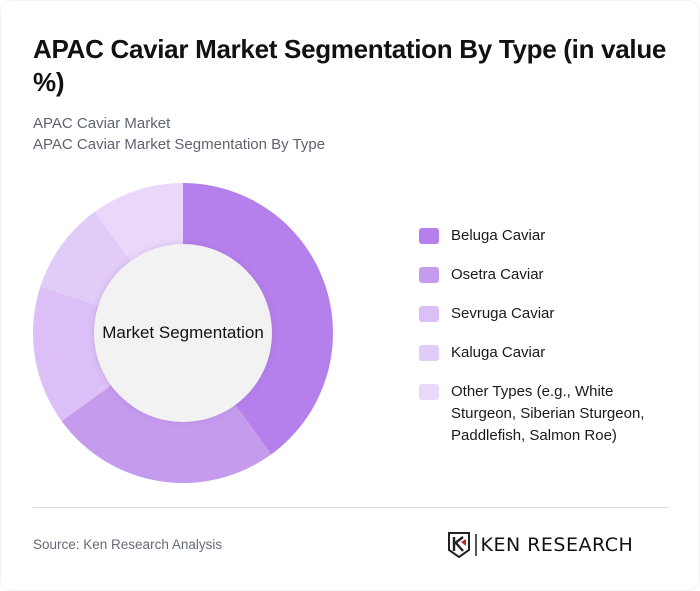  Describe the element at coordinates (102, 123) in the screenshot. I see `subtitle-market: APAC Caviar Market` at that location.